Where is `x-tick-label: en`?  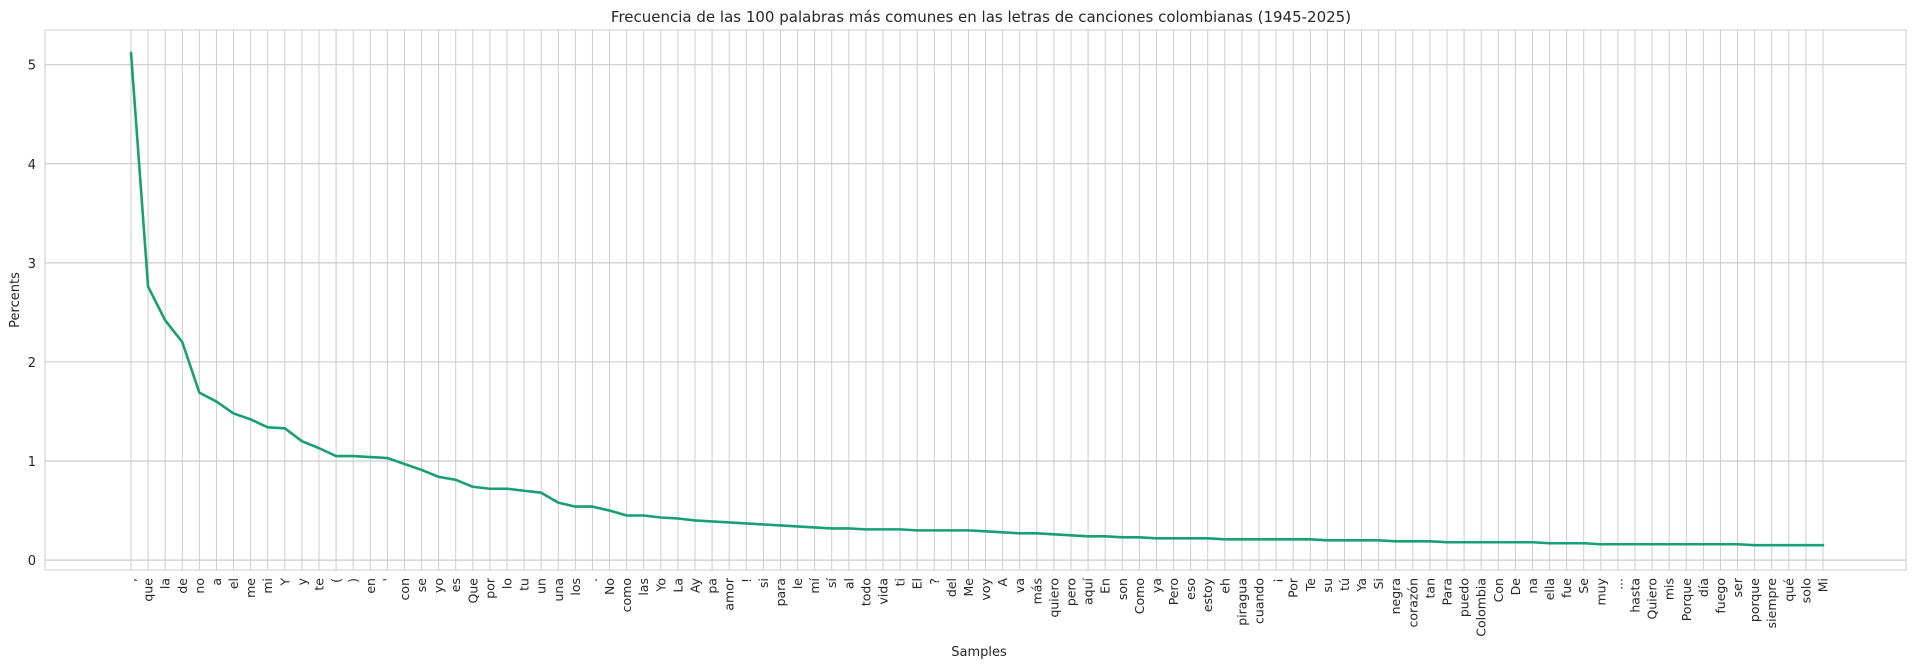
x-tick-label: en is located at coordinates (370, 586).